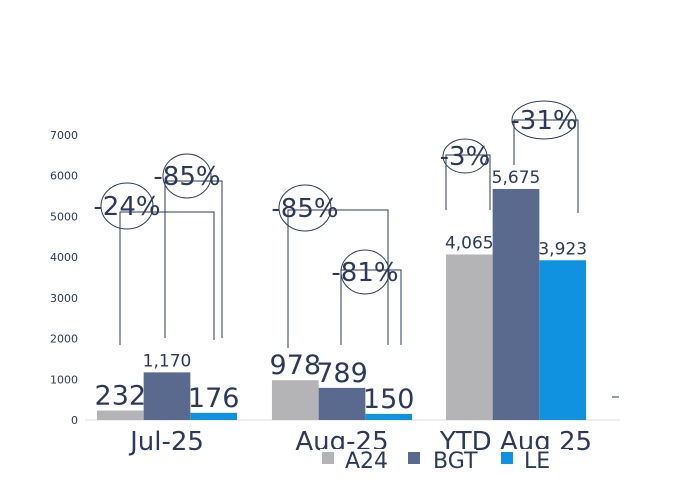 This screenshot has width=700, height=504. I want to click on bar-value-label: 4,065, so click(469, 243).